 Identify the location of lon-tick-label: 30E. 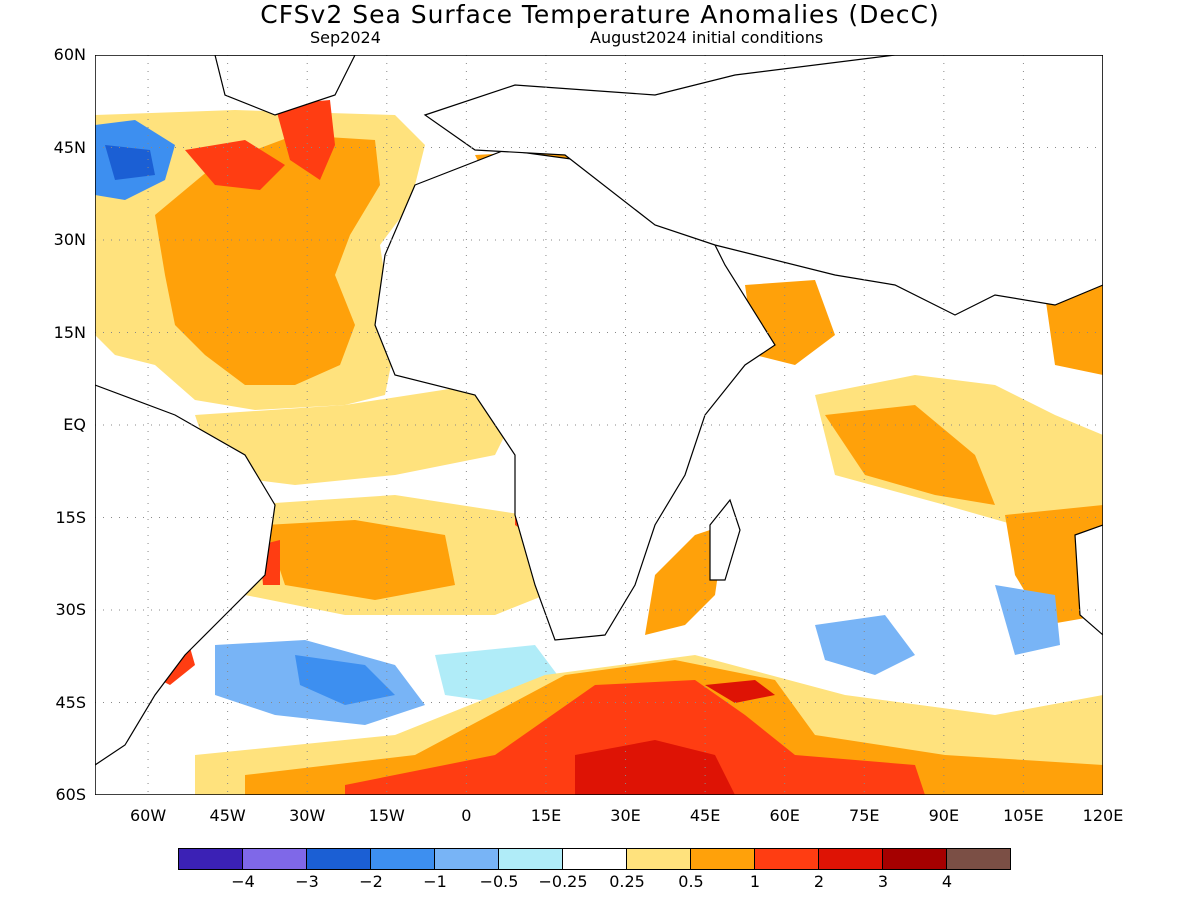
(625, 815).